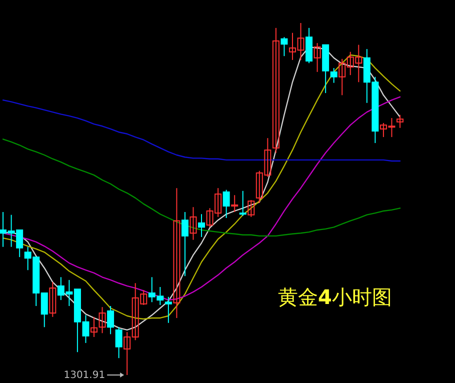  I want to click on annotation: 1301.91, so click(85, 375).